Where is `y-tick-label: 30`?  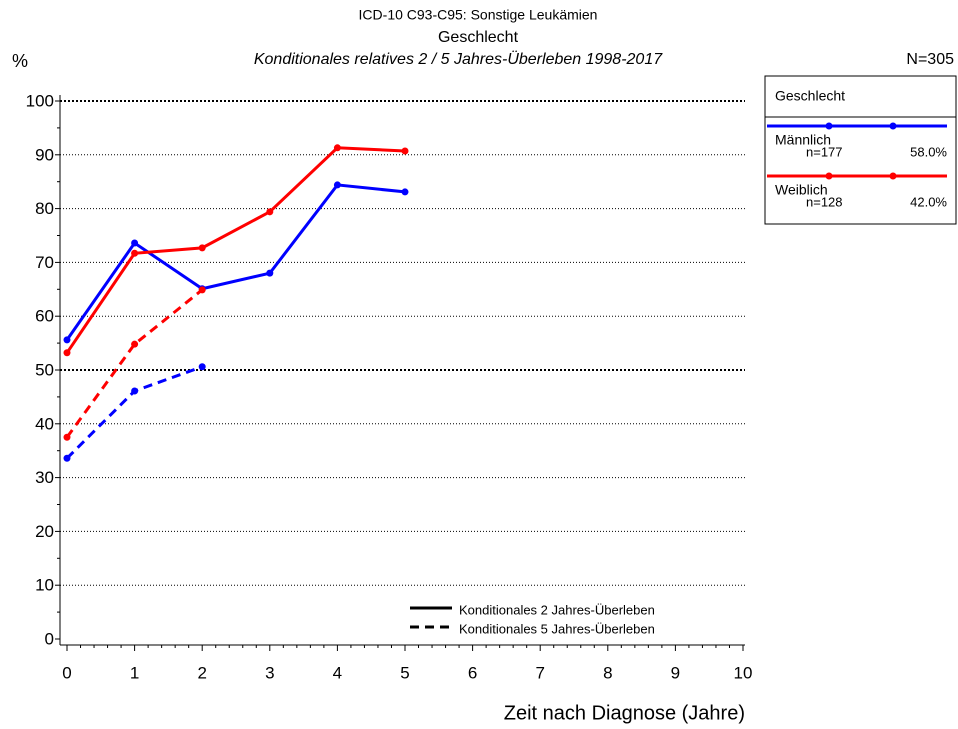 y-tick-label: 30 is located at coordinates (44, 477).